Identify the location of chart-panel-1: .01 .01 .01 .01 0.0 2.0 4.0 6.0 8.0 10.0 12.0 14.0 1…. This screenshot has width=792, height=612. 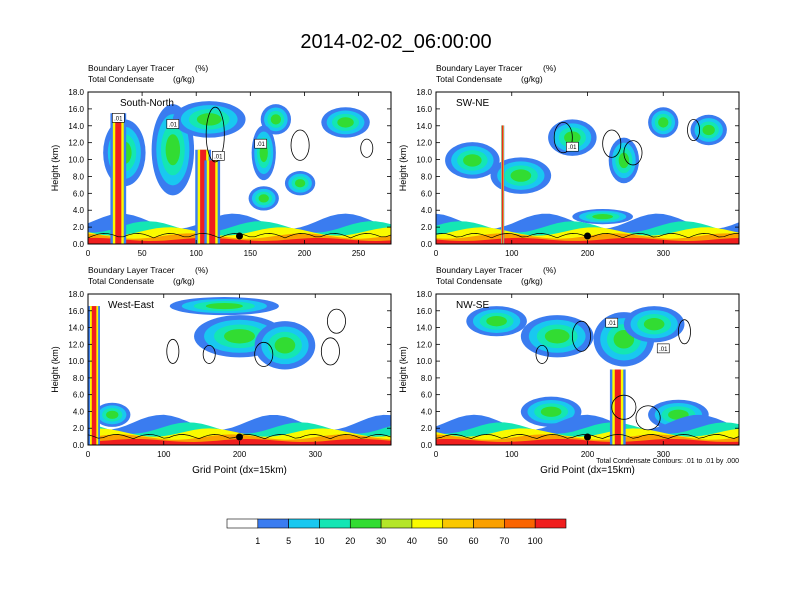
(221, 160).